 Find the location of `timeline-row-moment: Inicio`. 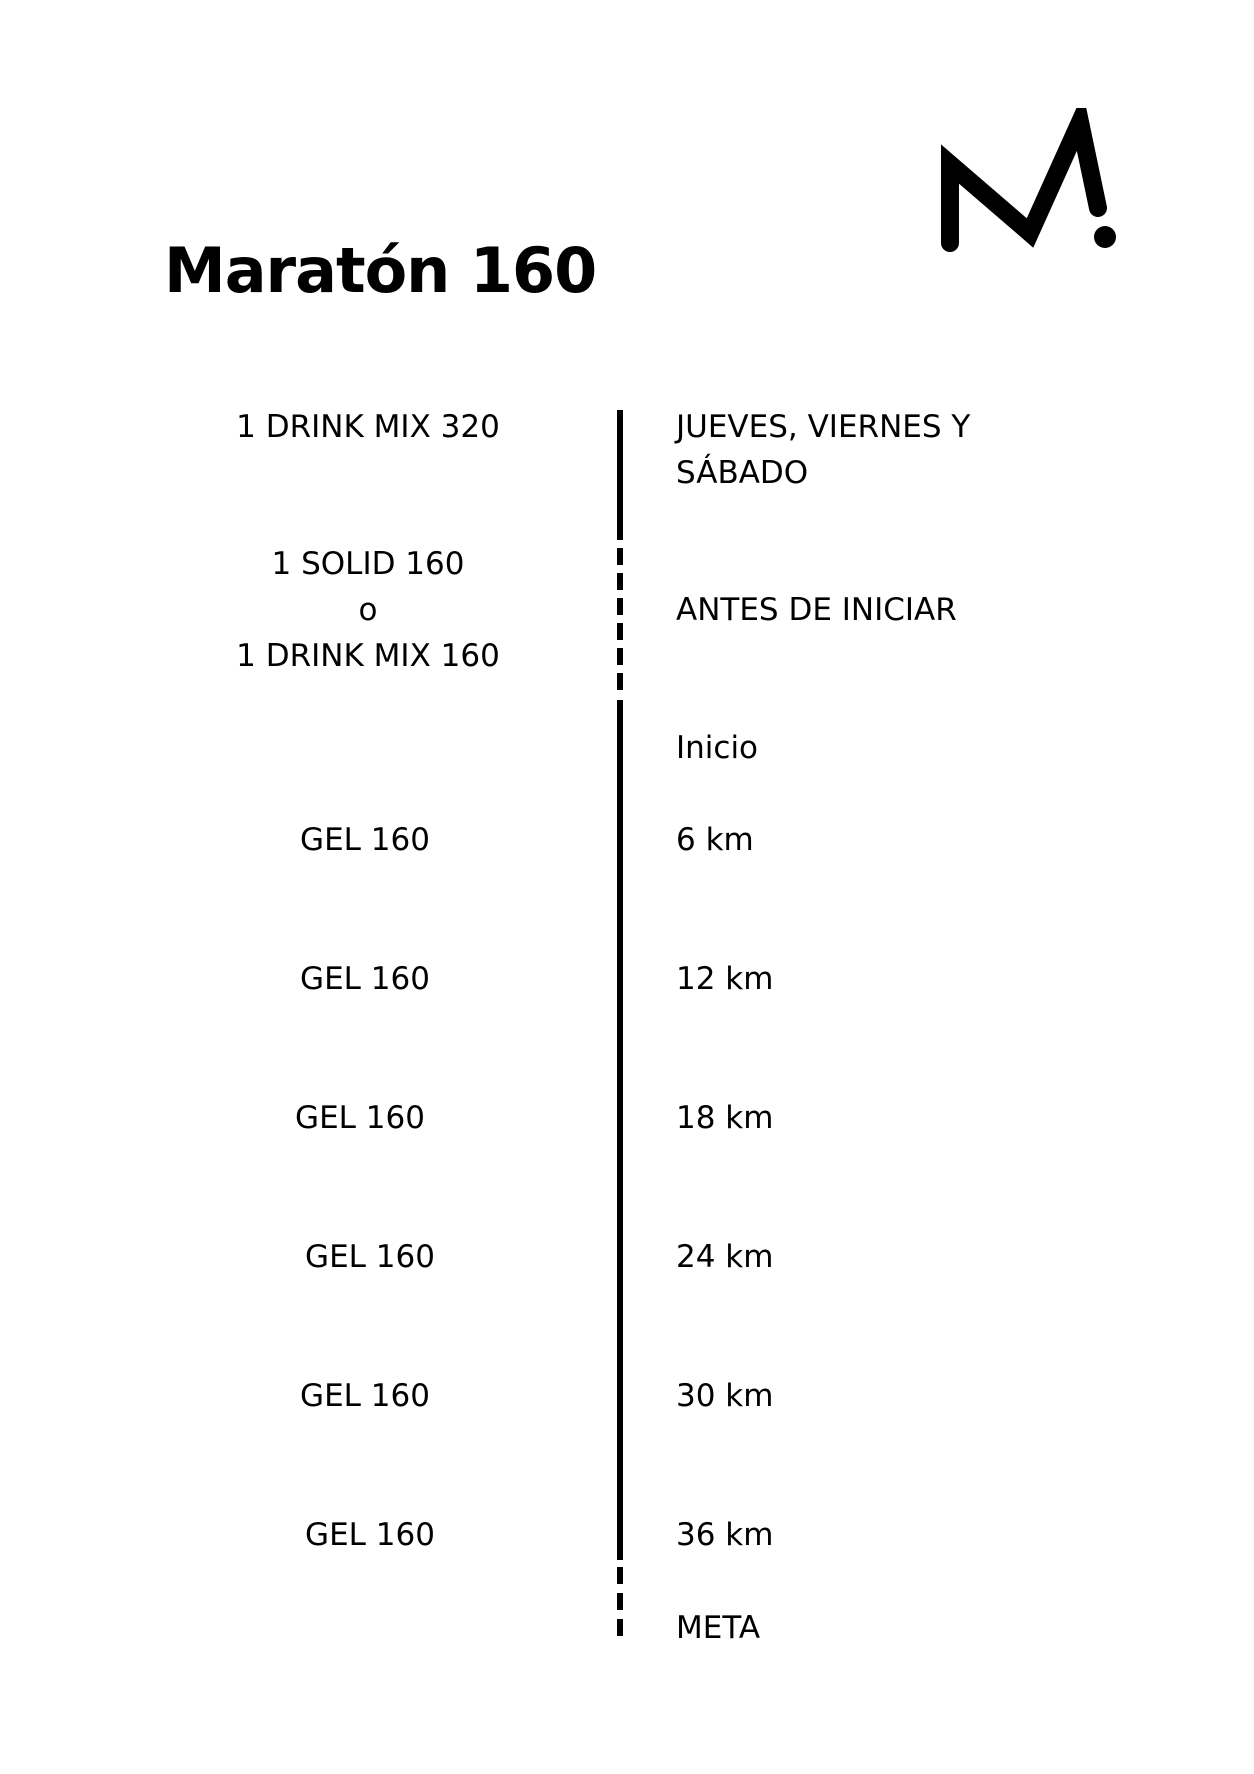

timeline-row-moment: Inicio is located at coordinates (717, 748).